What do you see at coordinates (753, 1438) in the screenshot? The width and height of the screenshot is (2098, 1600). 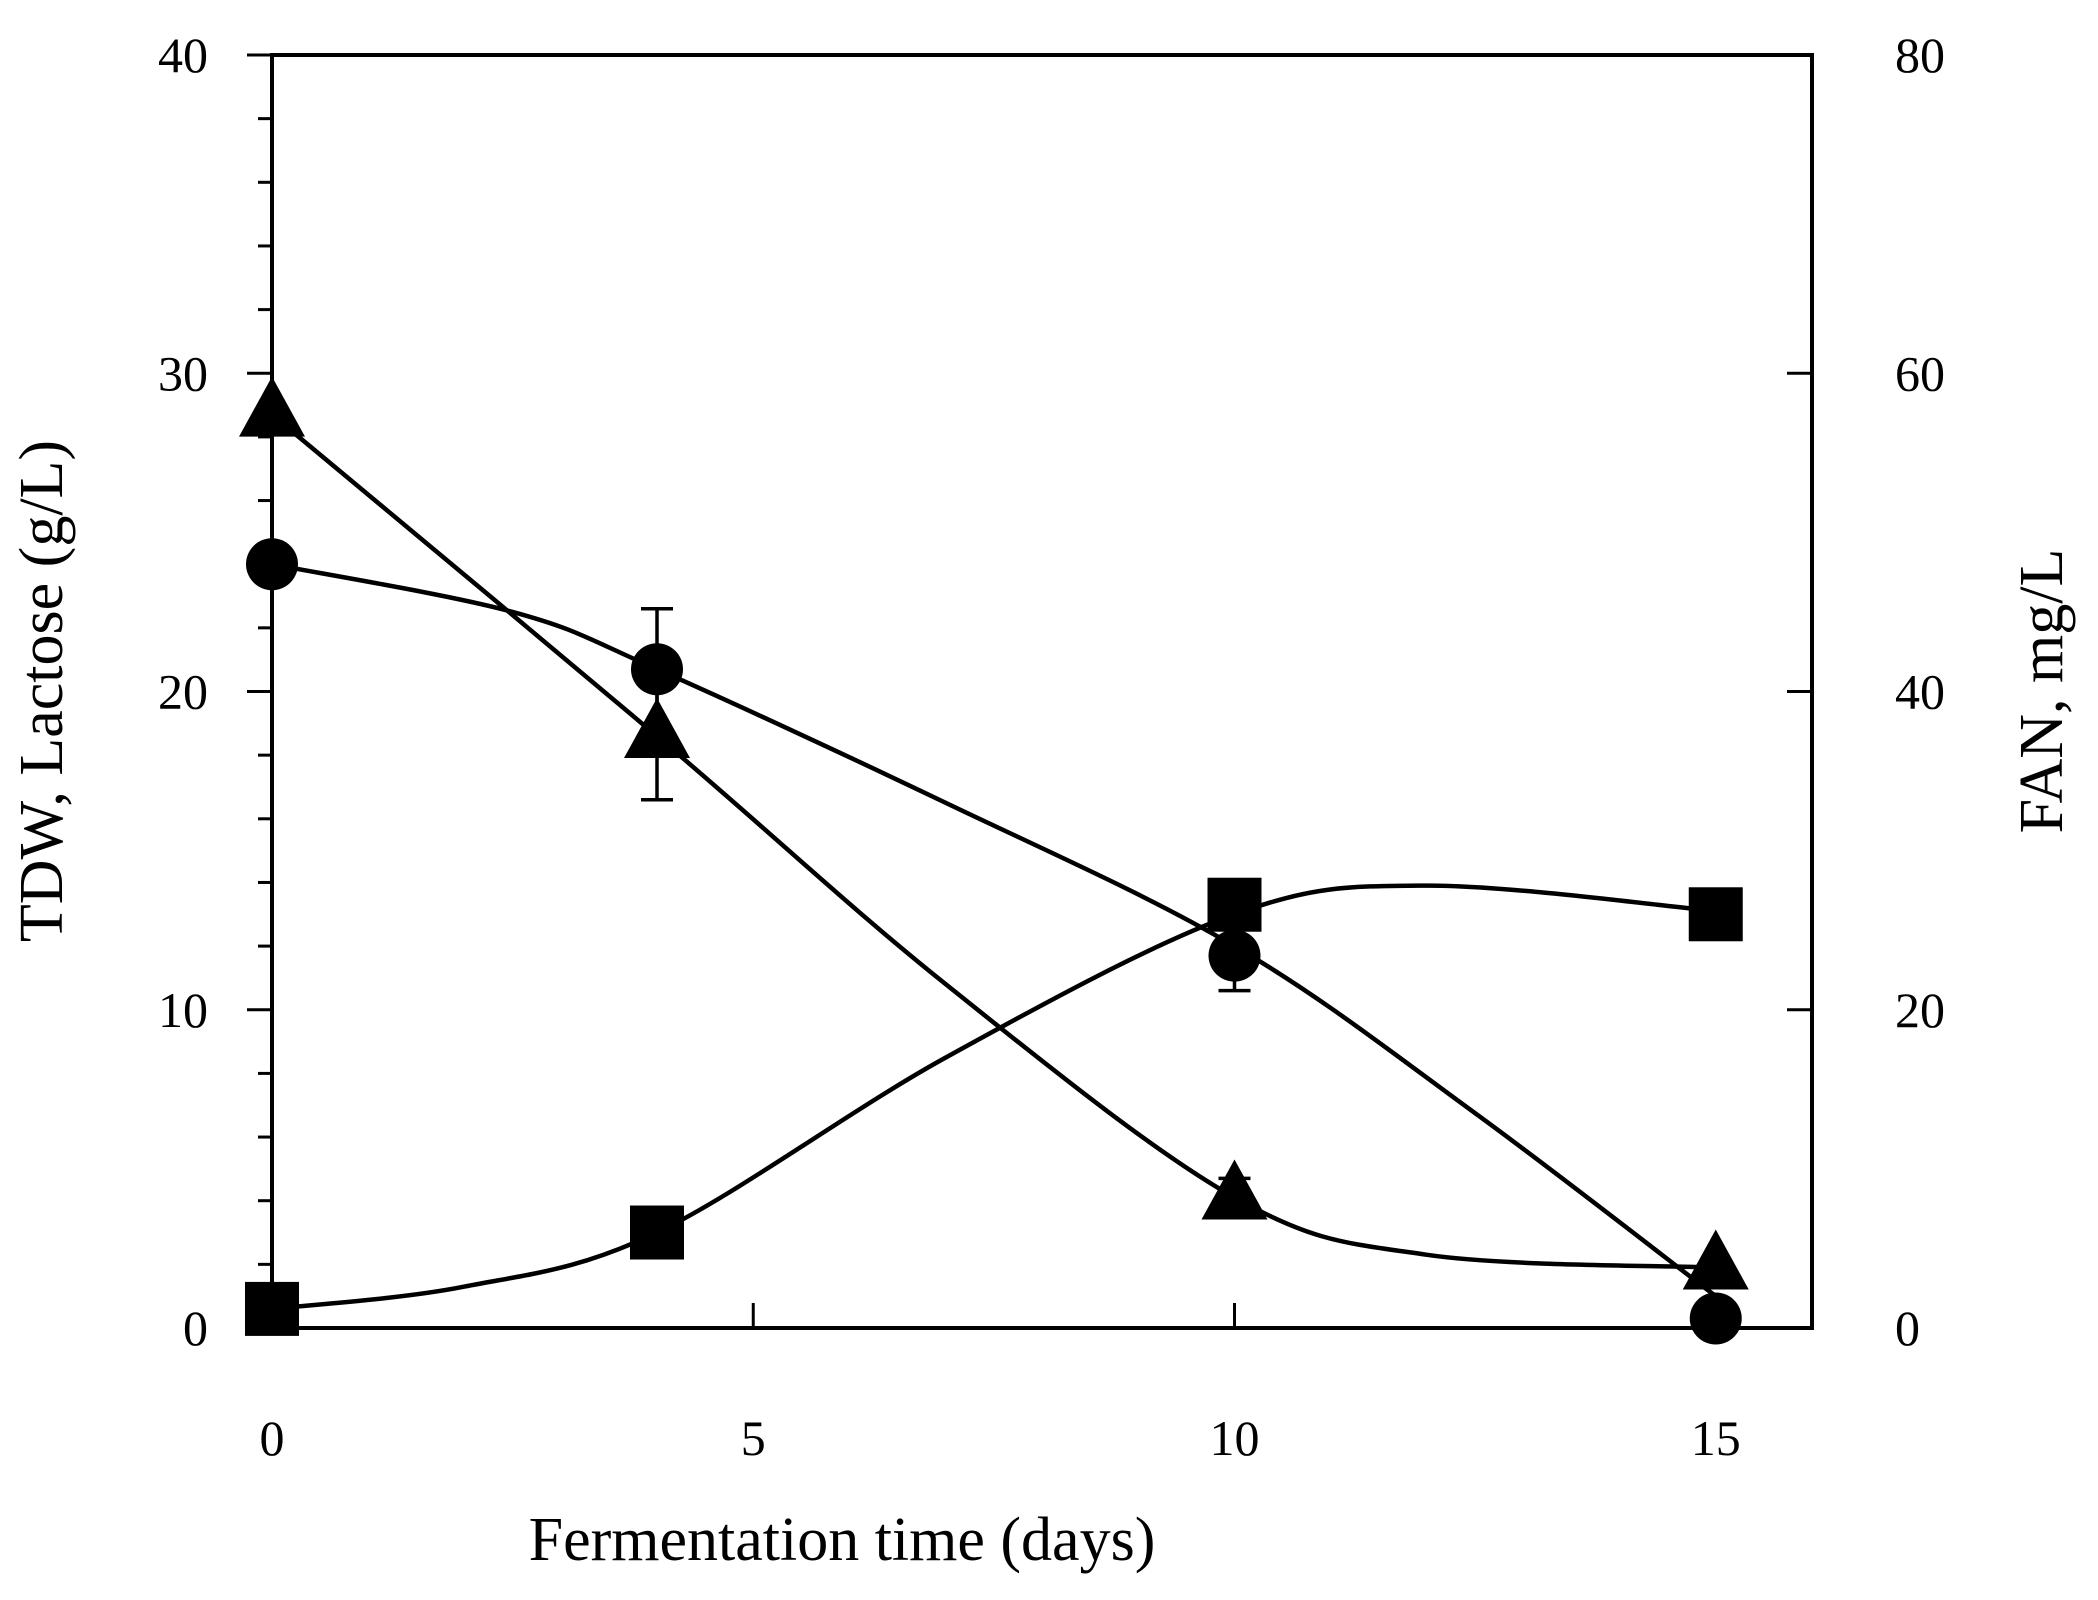 I see `x-tick-label: 5` at bounding box center [753, 1438].